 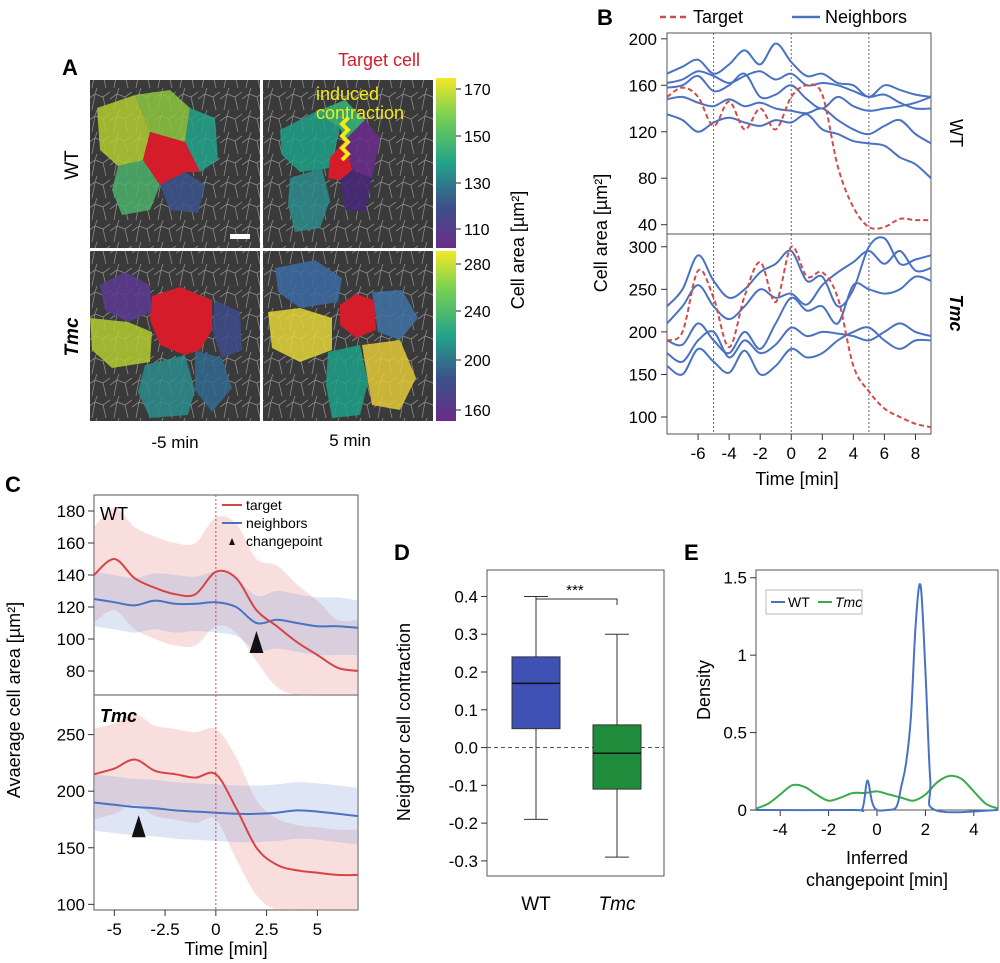 I want to click on legend-target: Target, so click(x=718, y=17).